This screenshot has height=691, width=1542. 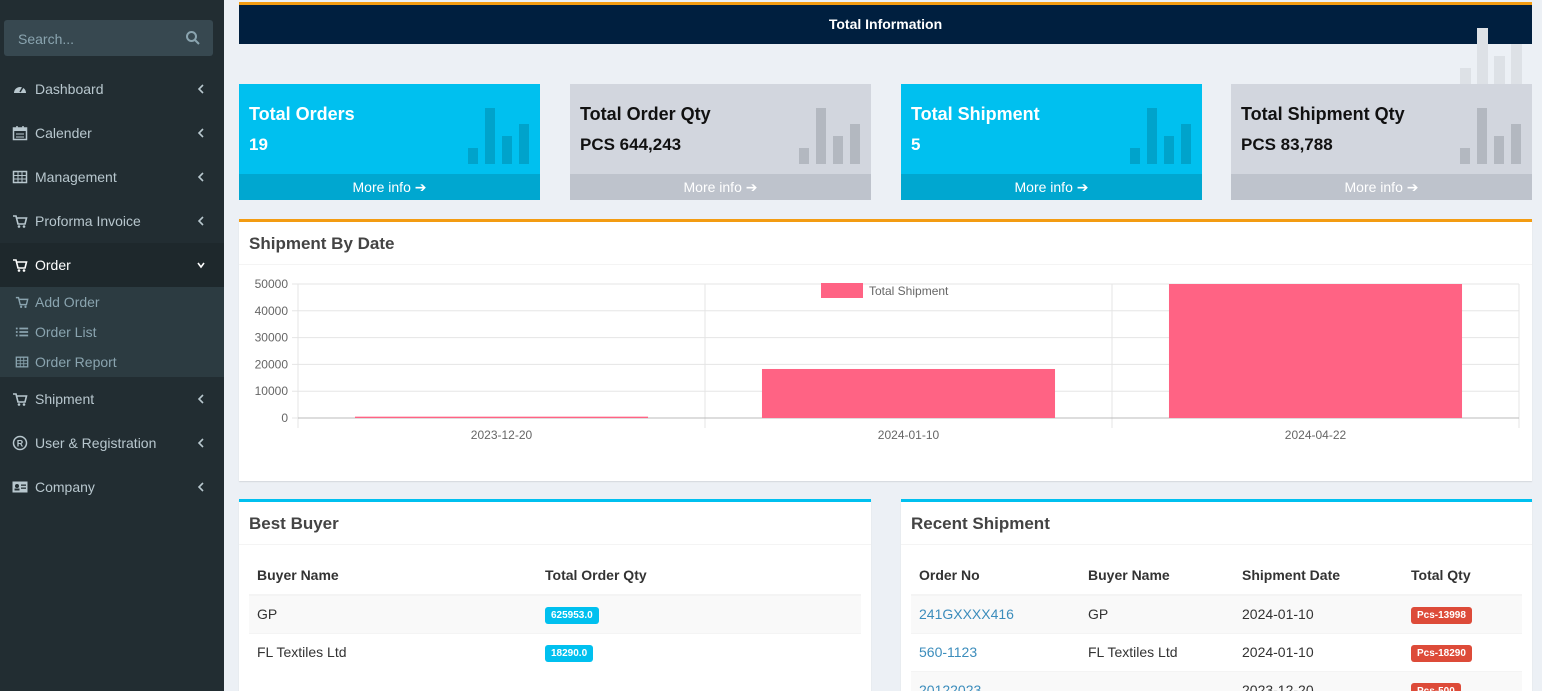 I want to click on x-tick-label: 2024-04-22, so click(x=1316, y=435).